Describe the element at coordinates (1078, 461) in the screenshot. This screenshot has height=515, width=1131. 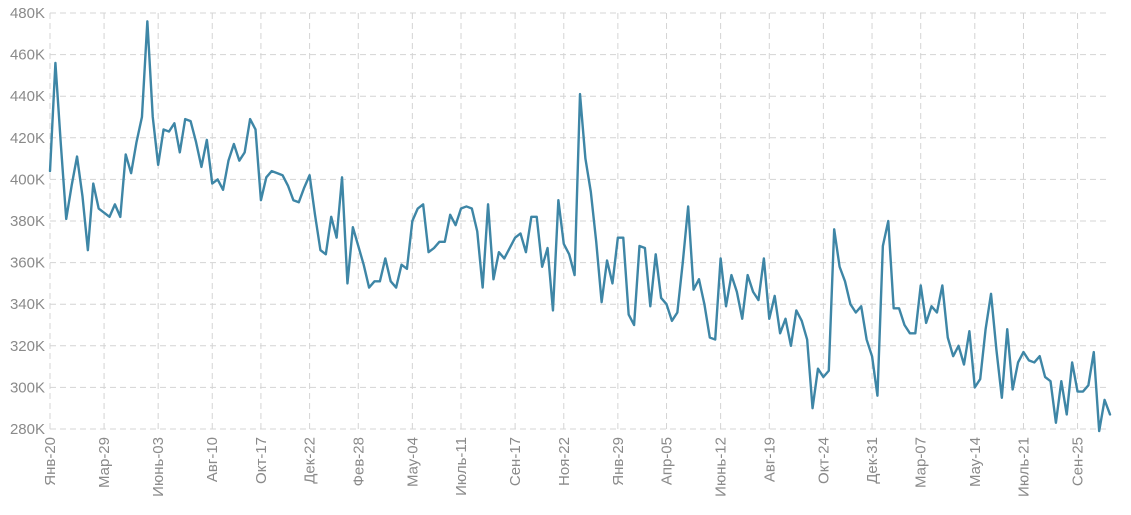
I see `x-tick-label: Сен-25` at that location.